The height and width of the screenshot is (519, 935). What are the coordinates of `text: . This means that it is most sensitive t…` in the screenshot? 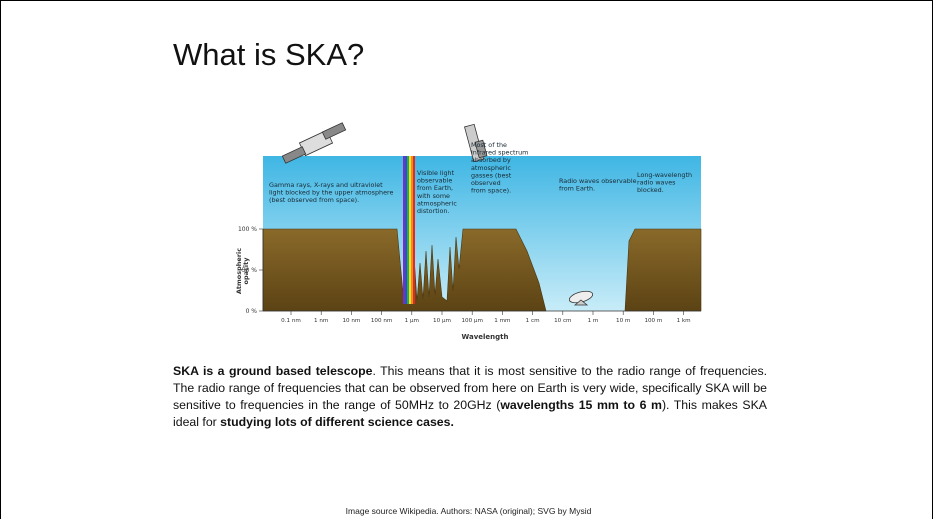 It's located at (470, 388).